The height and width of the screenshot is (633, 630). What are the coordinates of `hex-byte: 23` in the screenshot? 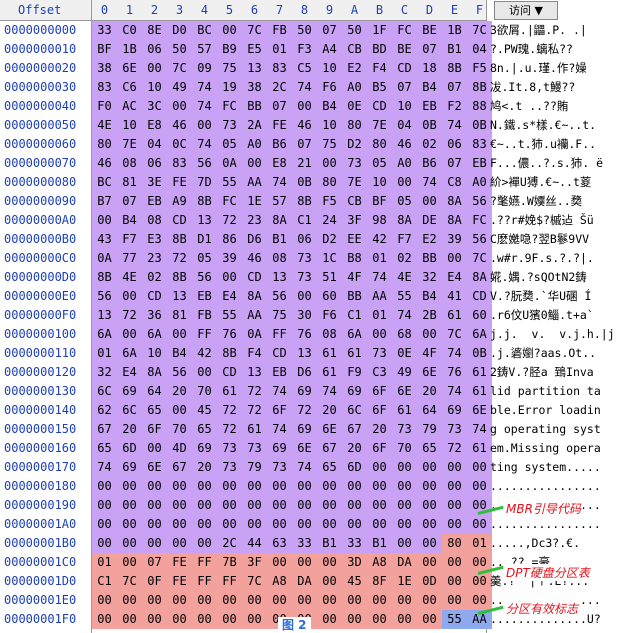 It's located at (154, 258).